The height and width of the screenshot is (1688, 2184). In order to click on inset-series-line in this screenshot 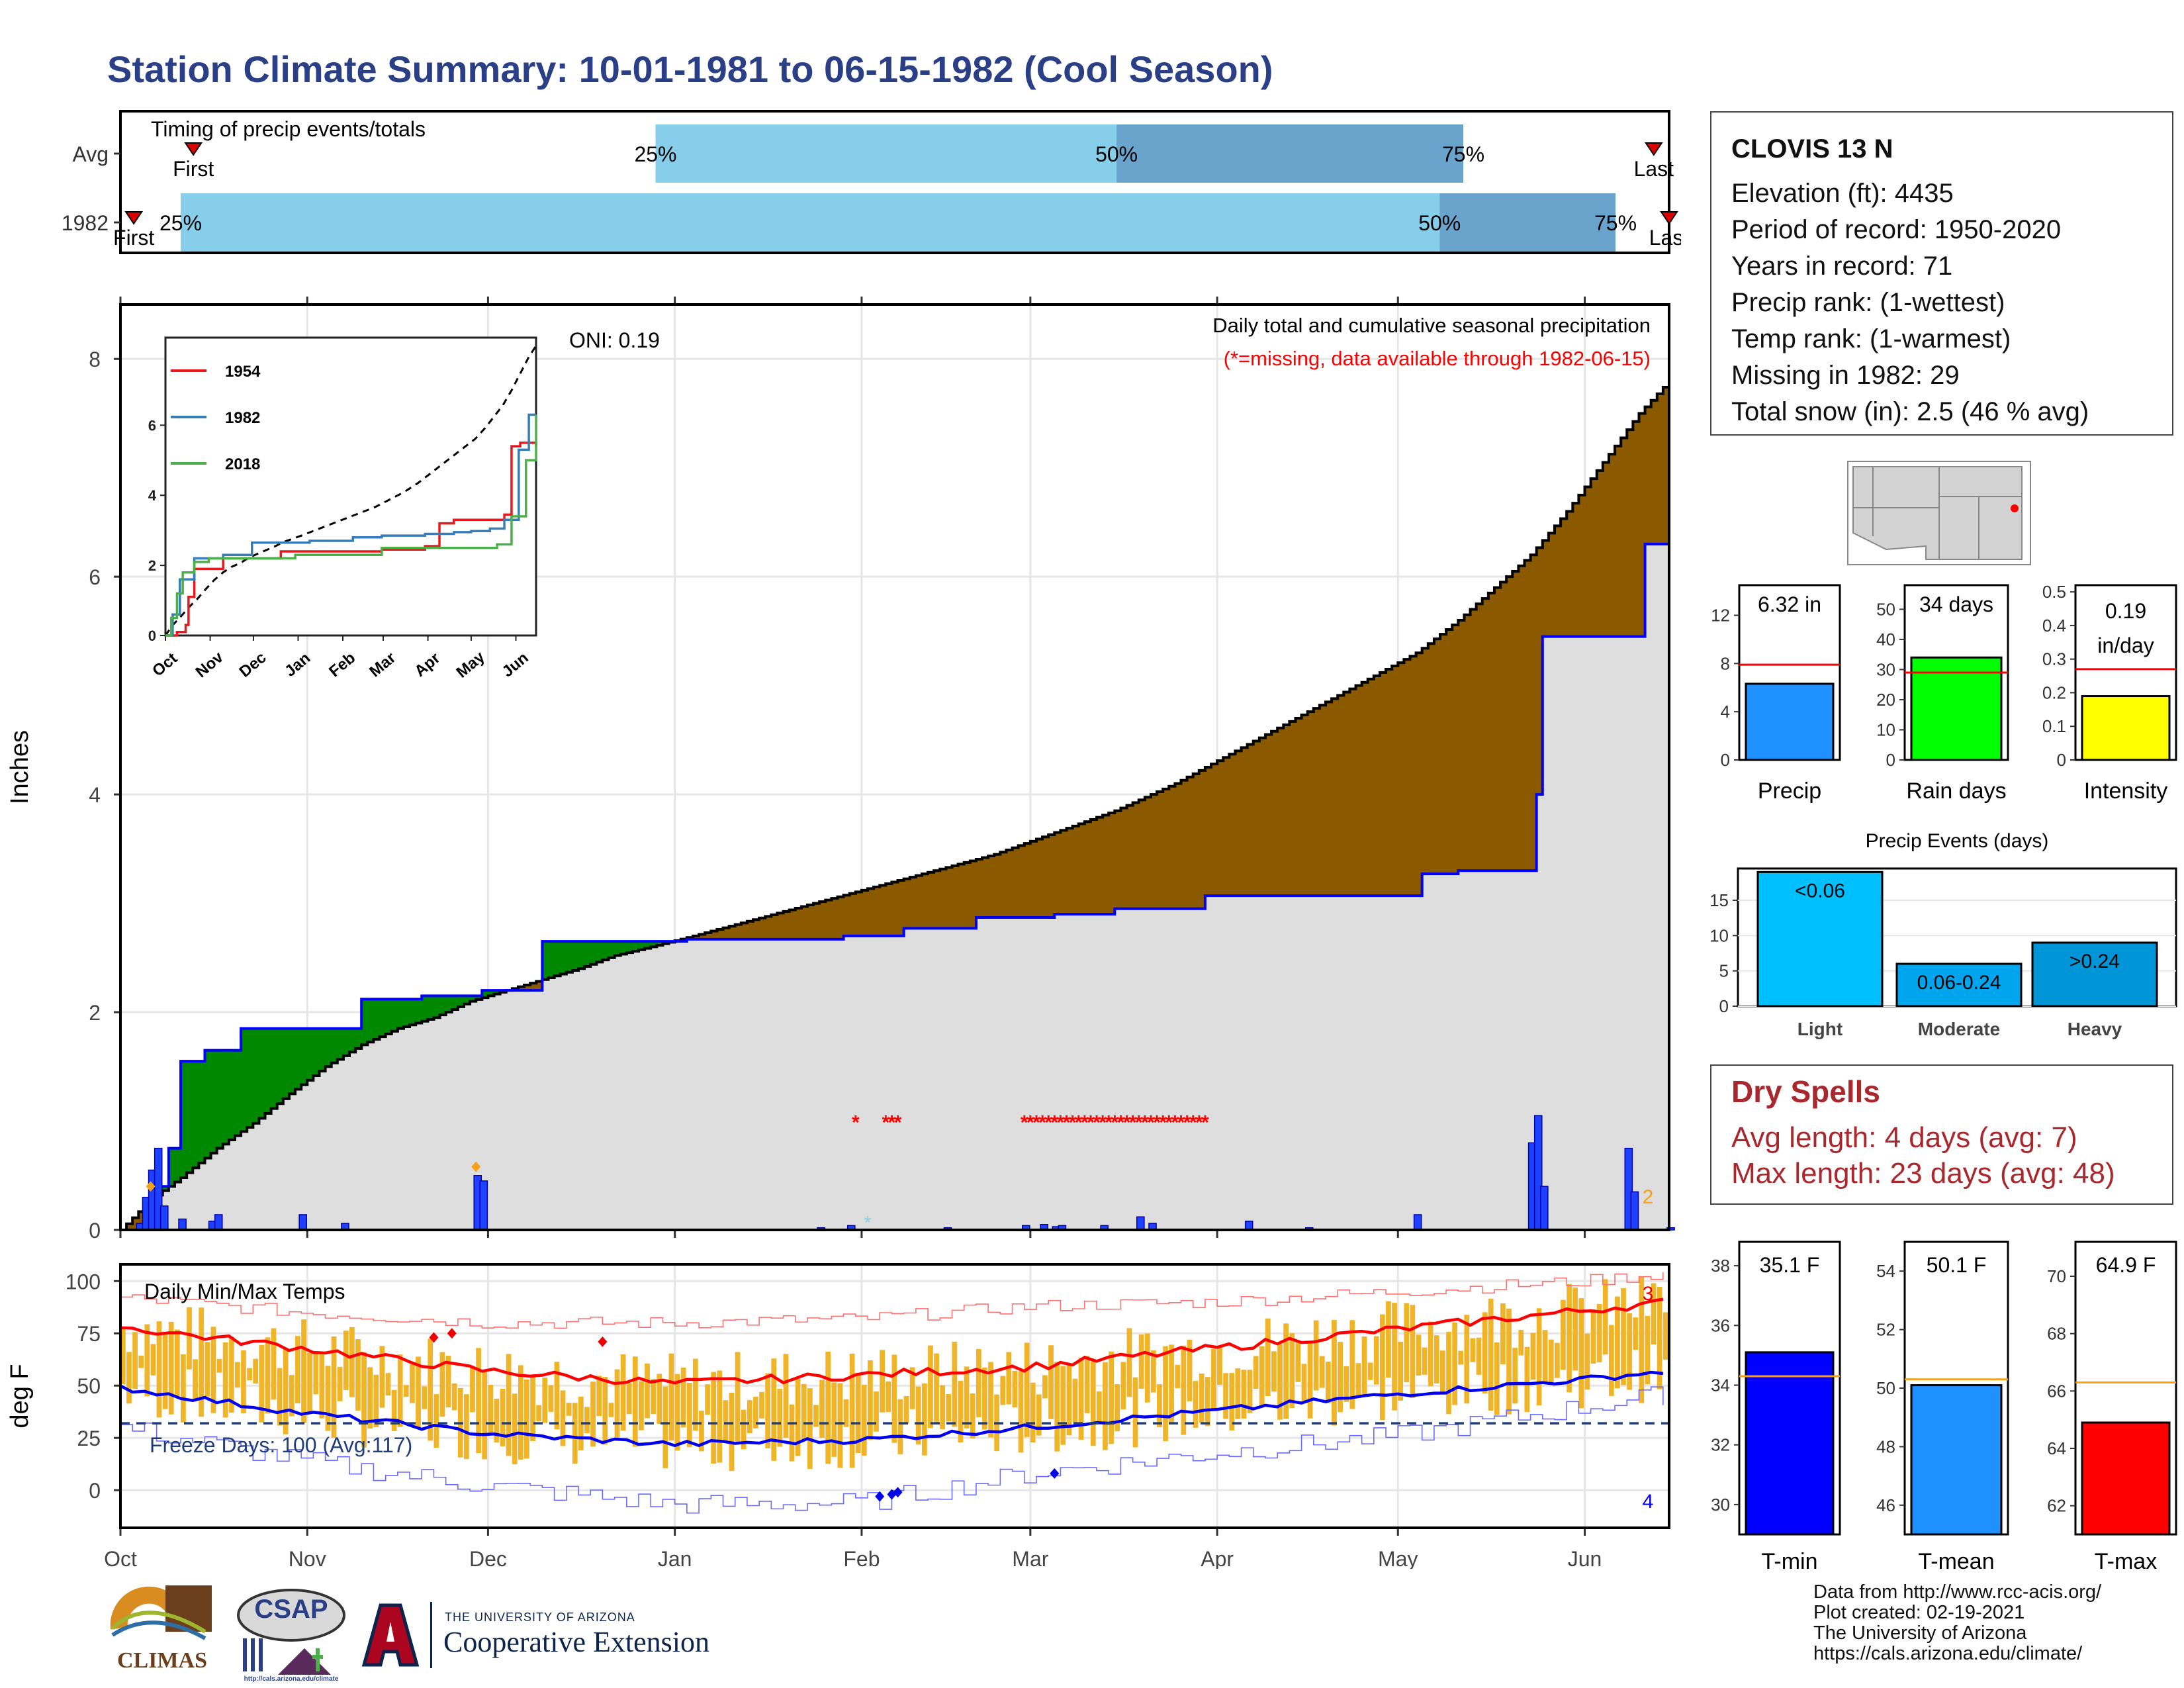, I will do `click(351, 525)`.